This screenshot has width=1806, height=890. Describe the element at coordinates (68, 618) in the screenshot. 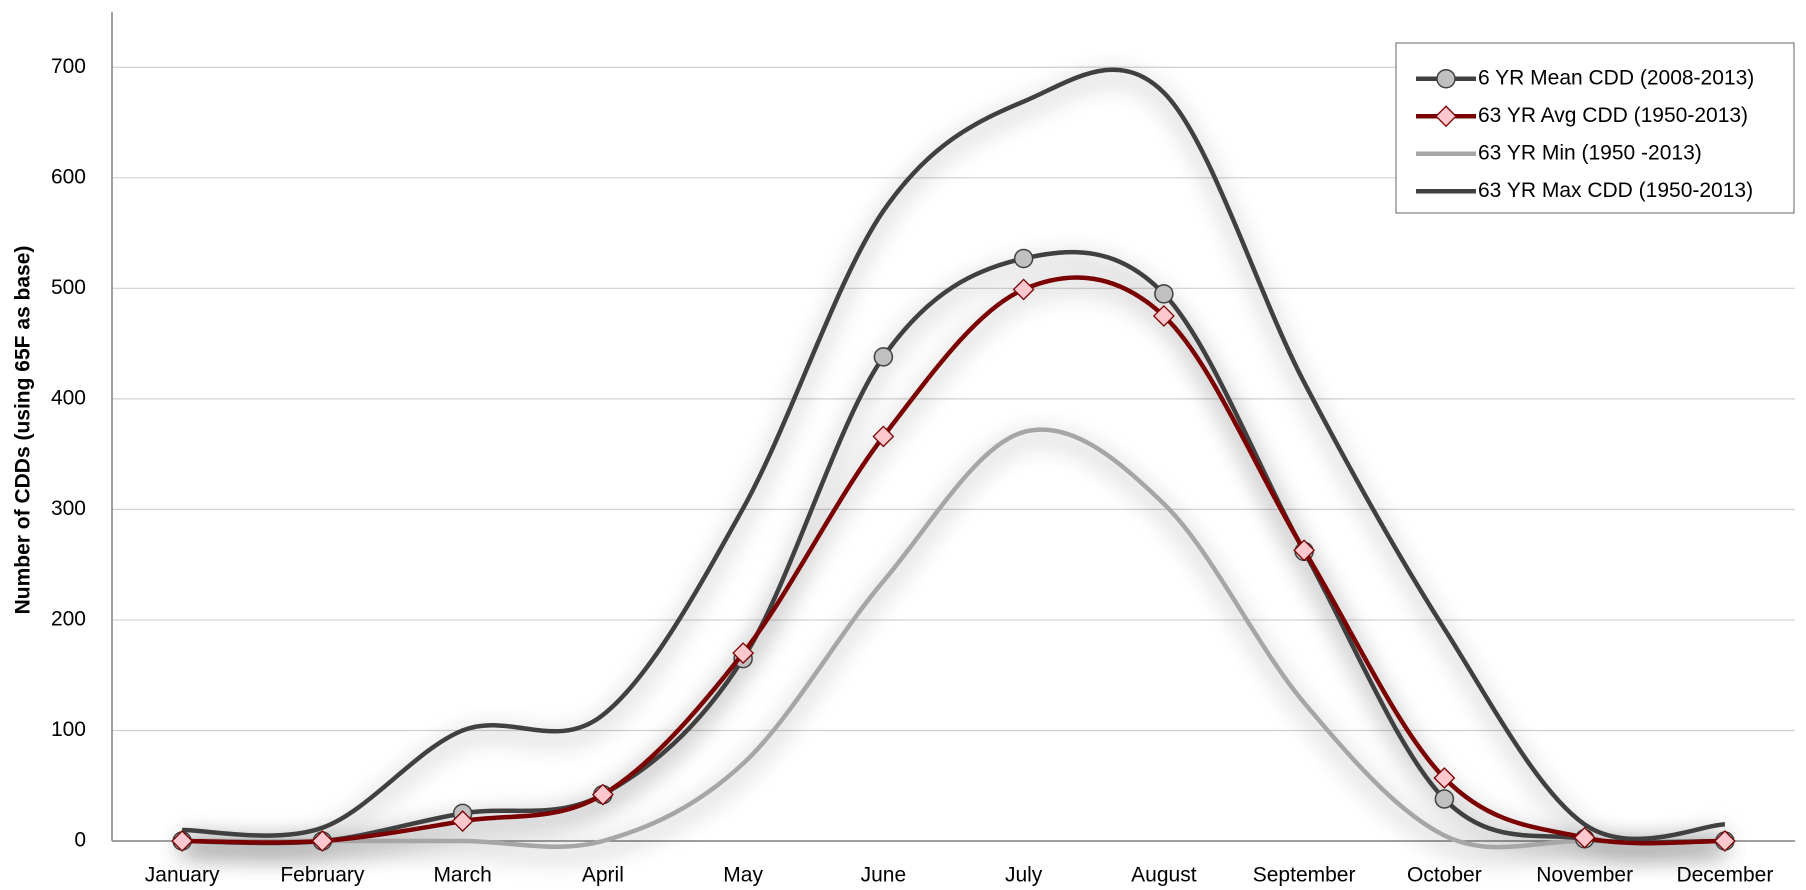

I see `y-tick-label: 200` at that location.